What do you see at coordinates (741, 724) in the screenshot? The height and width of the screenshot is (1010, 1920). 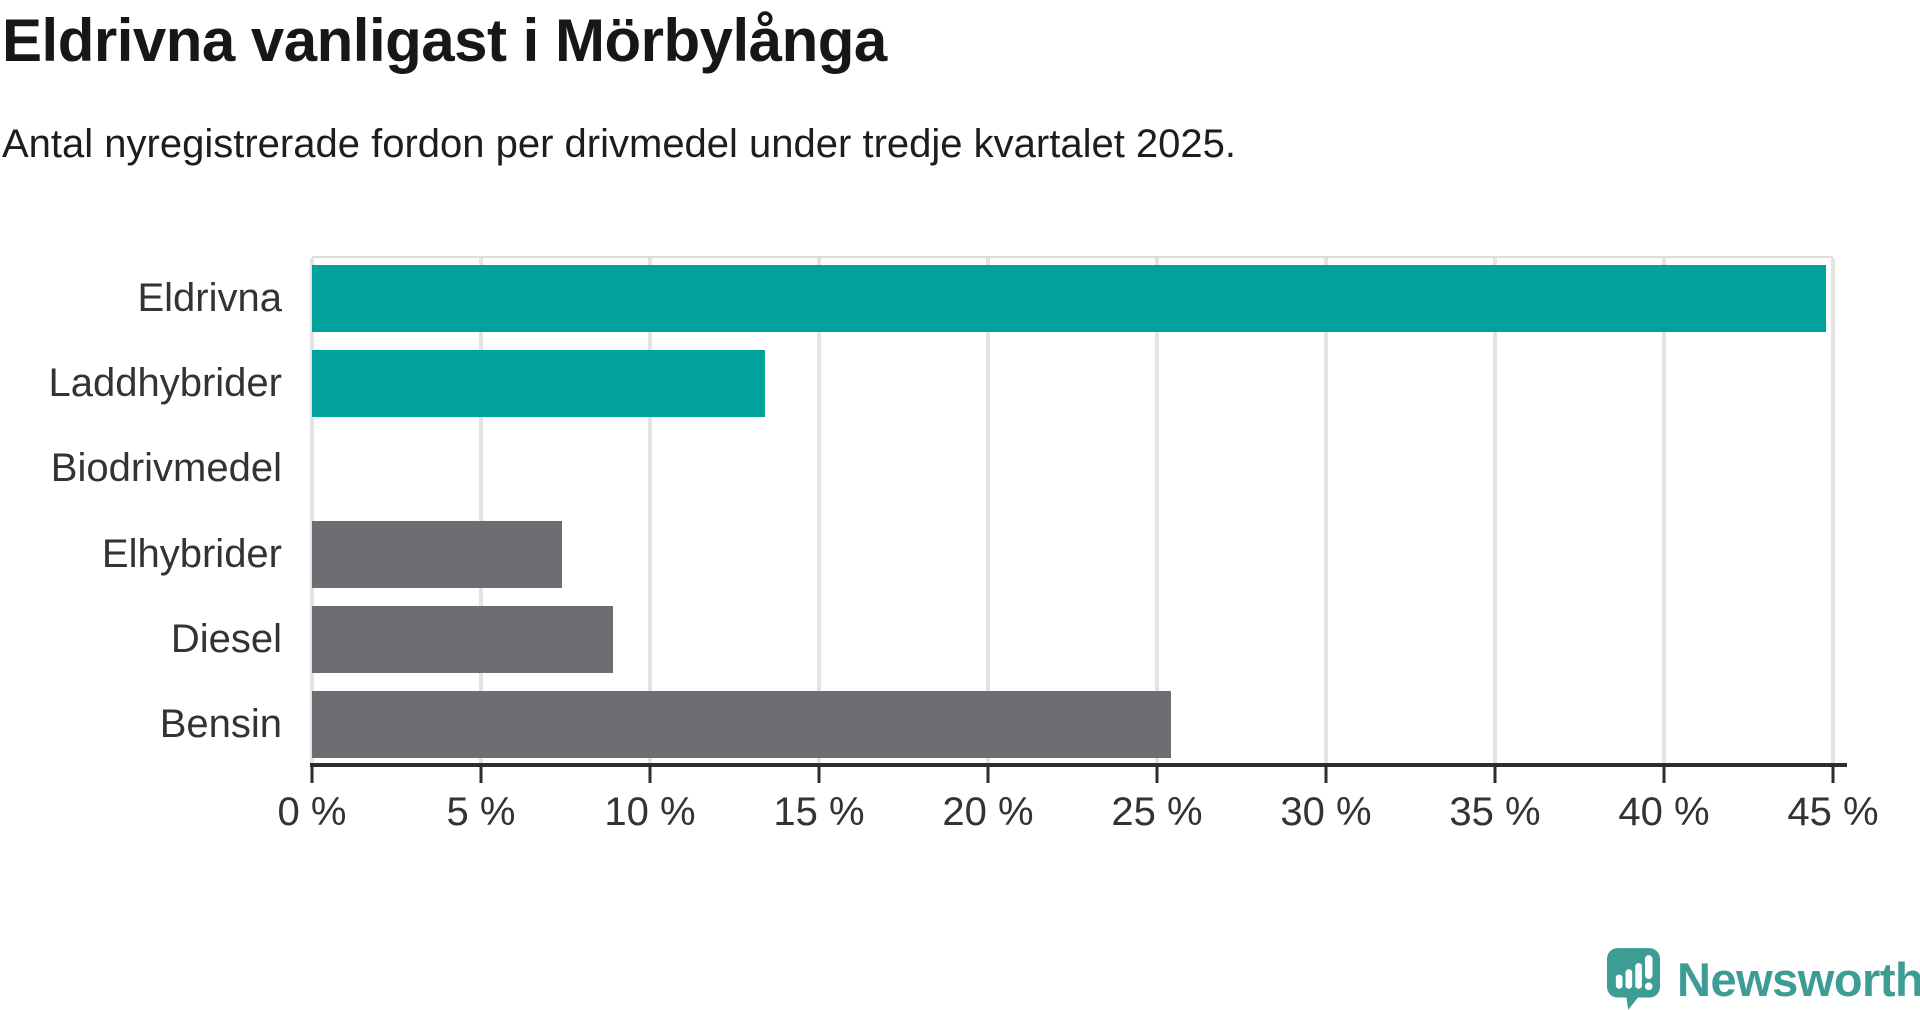 I see `bar-bensin` at bounding box center [741, 724].